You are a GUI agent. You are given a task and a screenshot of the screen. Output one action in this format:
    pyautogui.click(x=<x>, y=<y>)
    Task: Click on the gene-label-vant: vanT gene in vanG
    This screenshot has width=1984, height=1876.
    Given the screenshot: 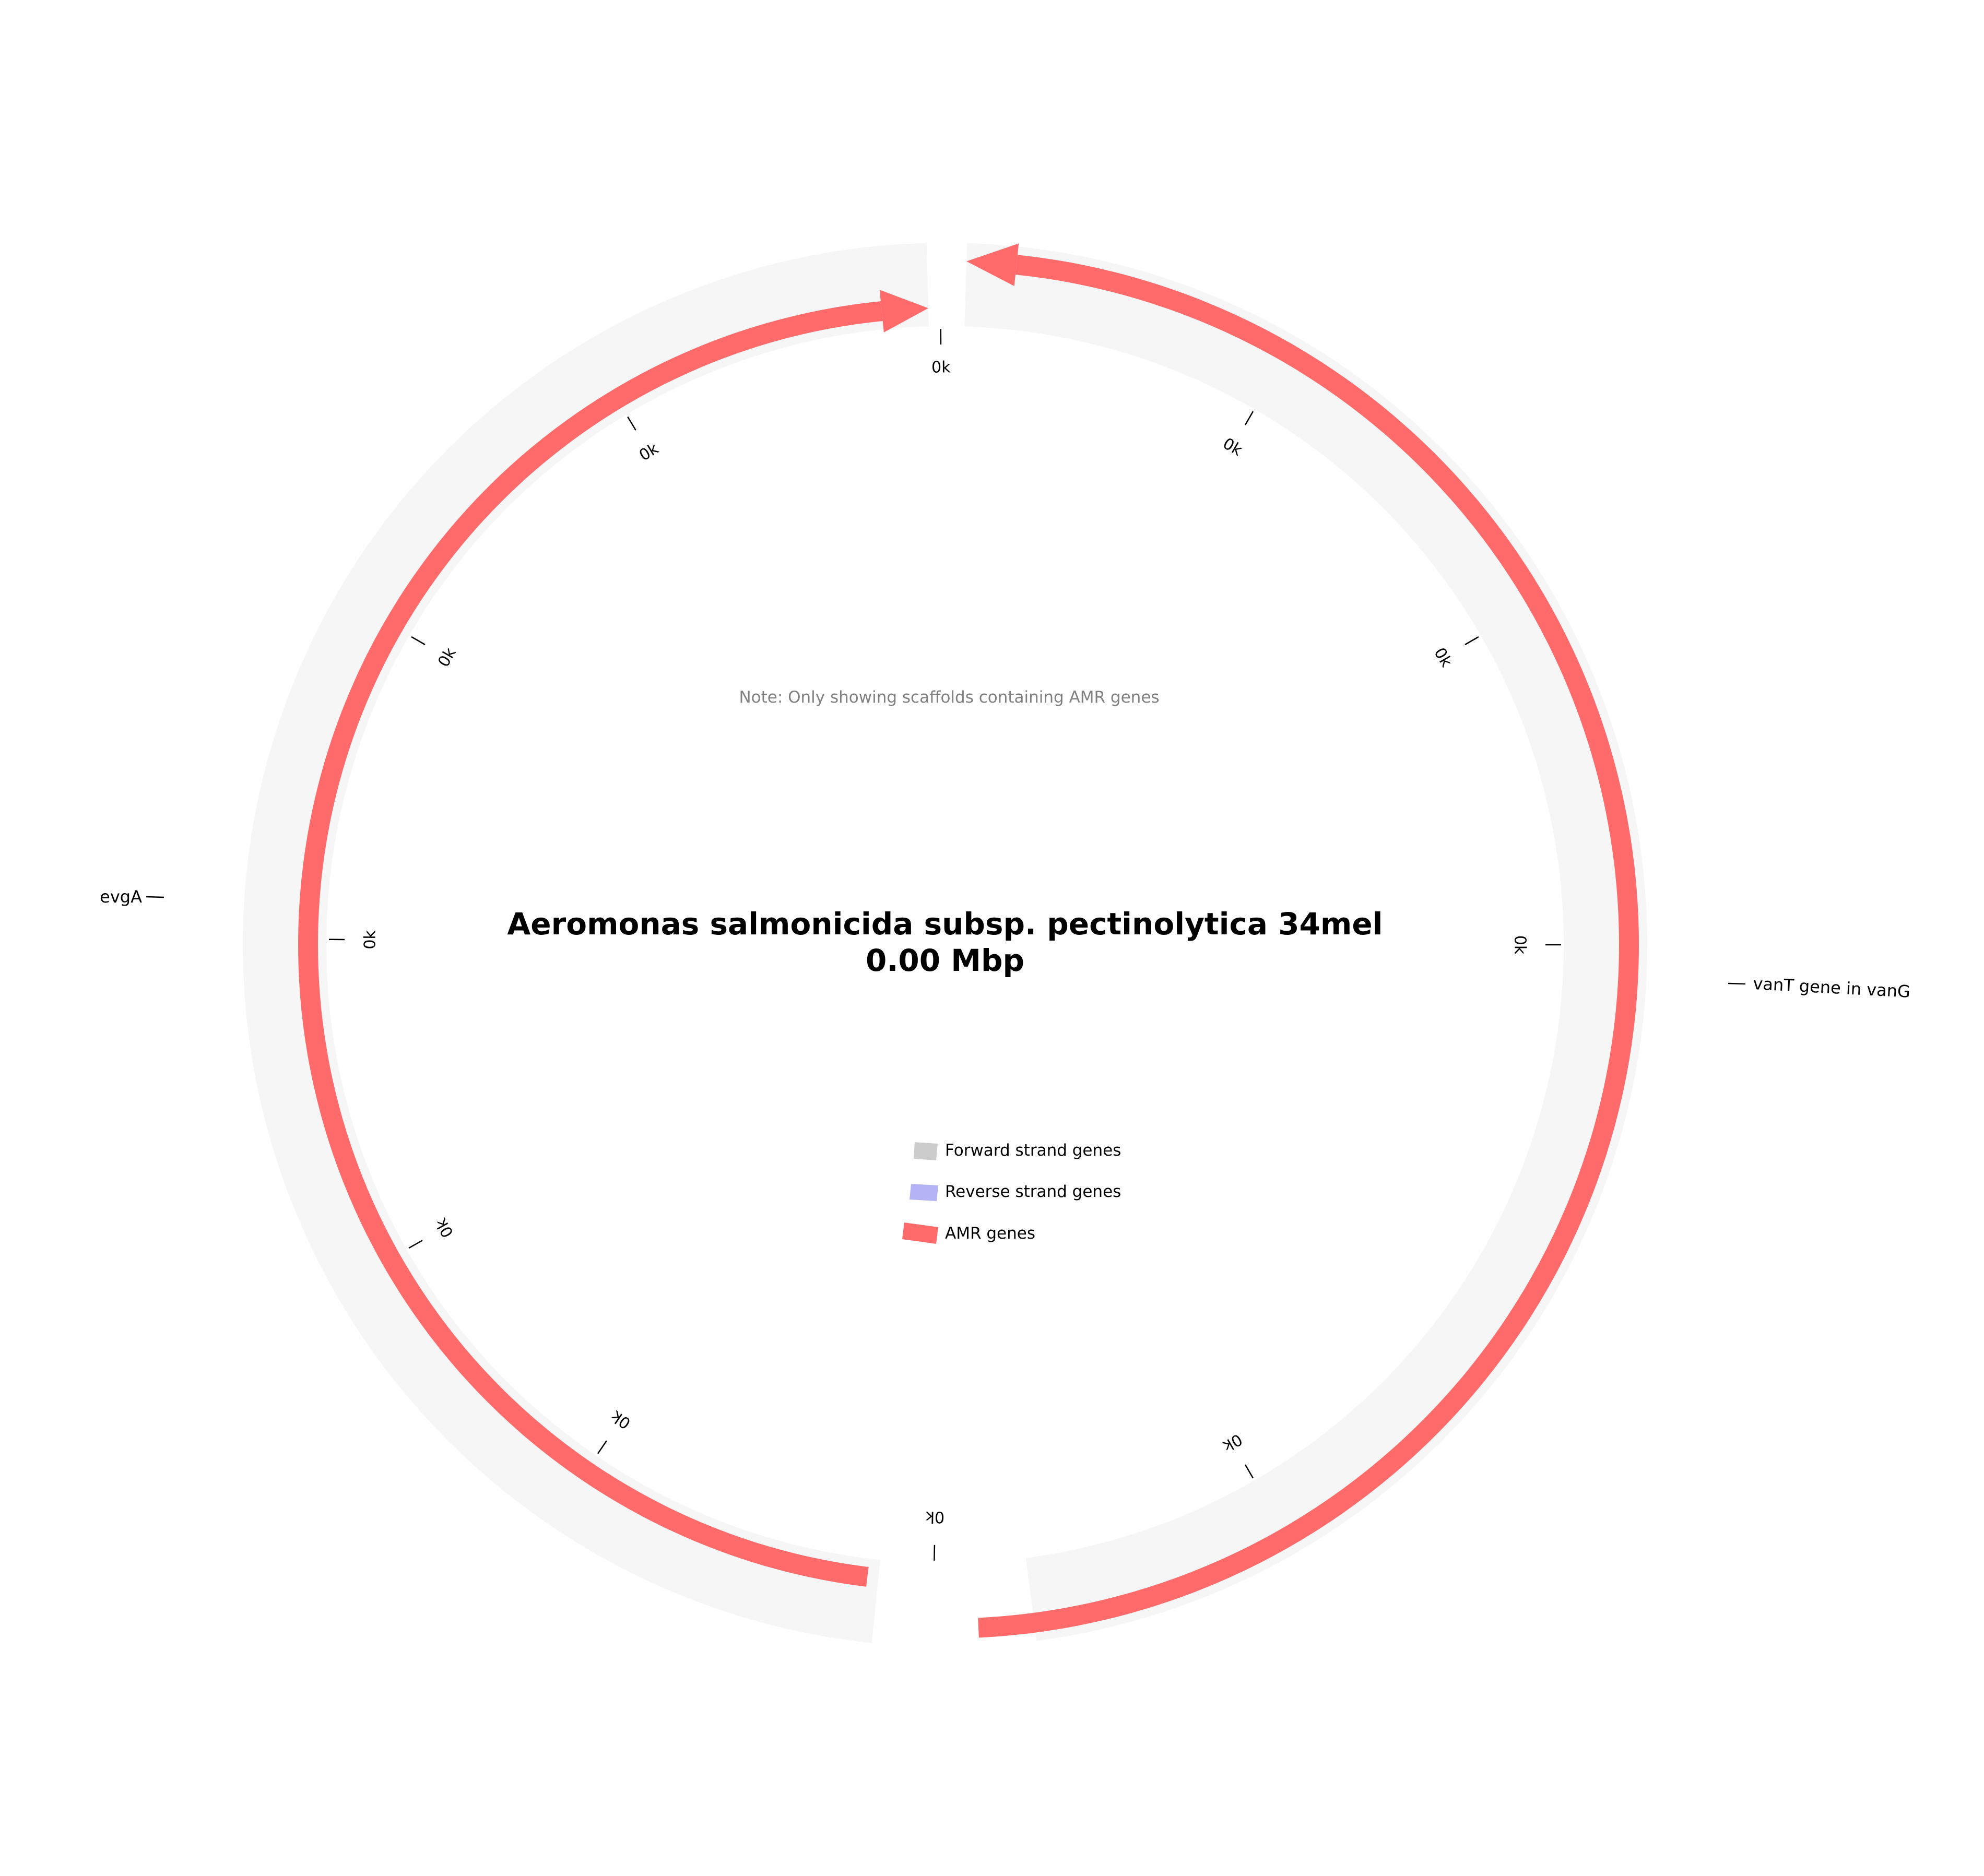 What is the action you would take?
    pyautogui.click(x=1819, y=987)
    